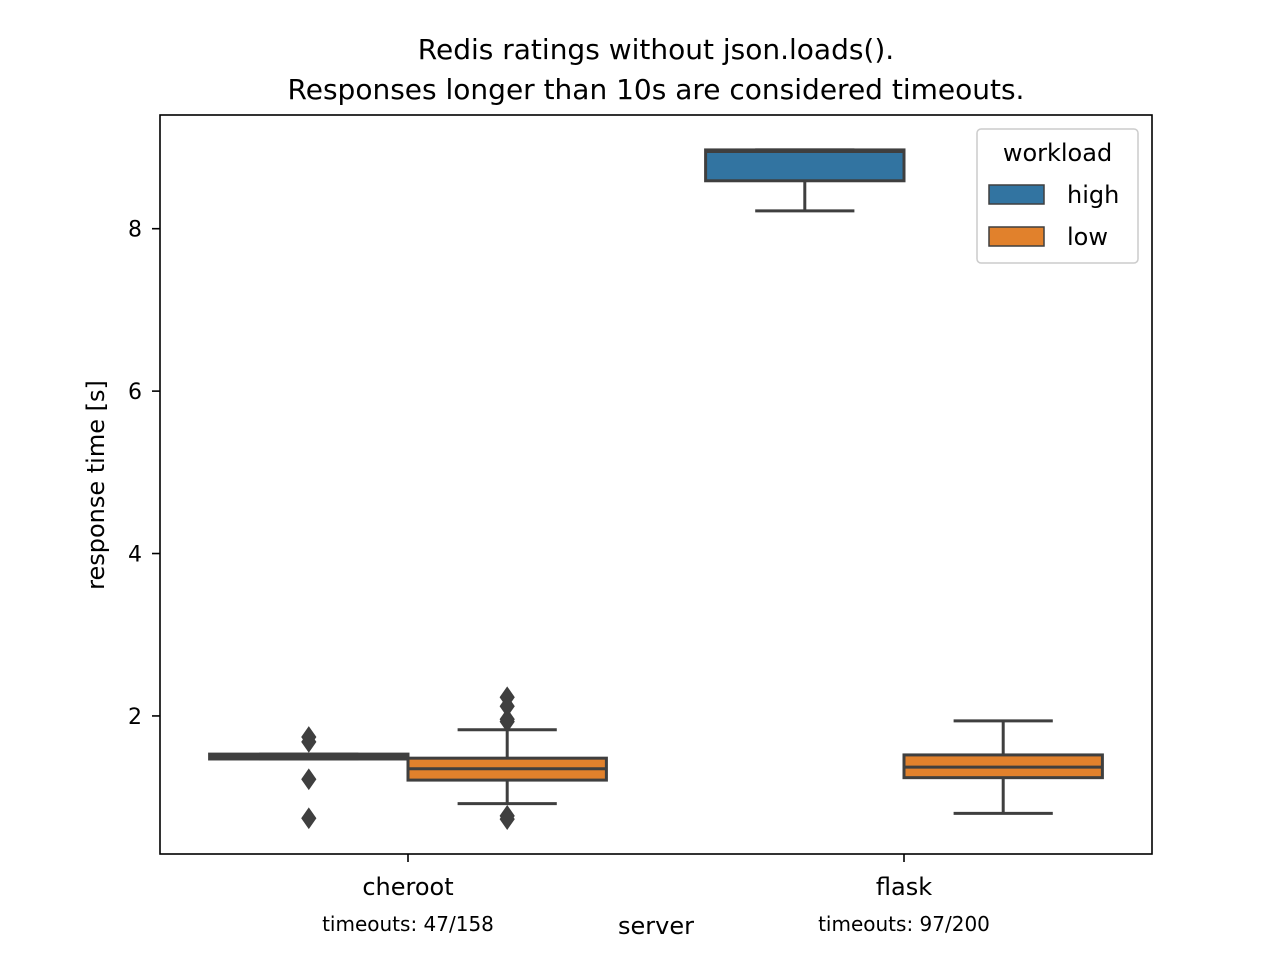  Describe the element at coordinates (1016, 236) in the screenshot. I see `legend-swatch-low` at that location.